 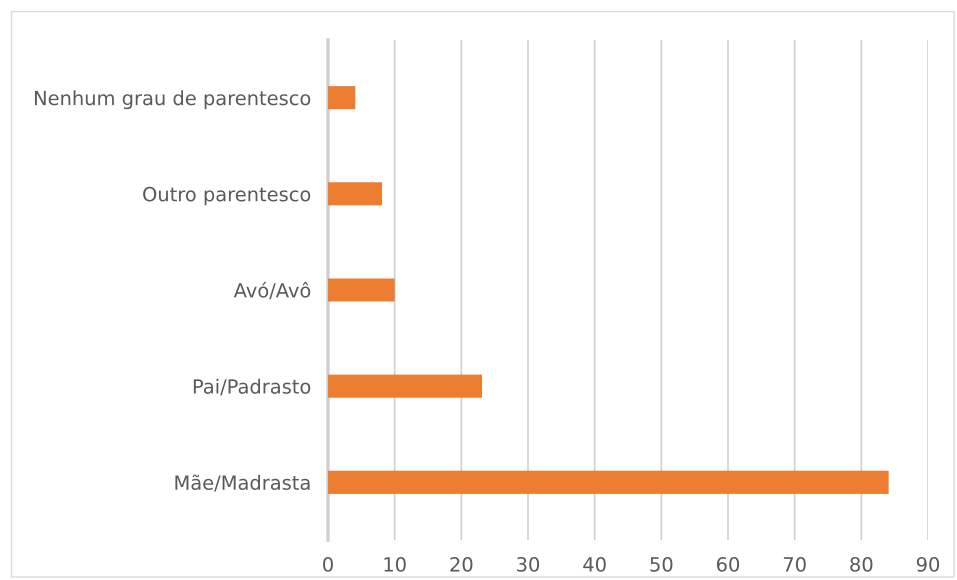 I want to click on y-tick-label: Avó/Avô, so click(x=272, y=291).